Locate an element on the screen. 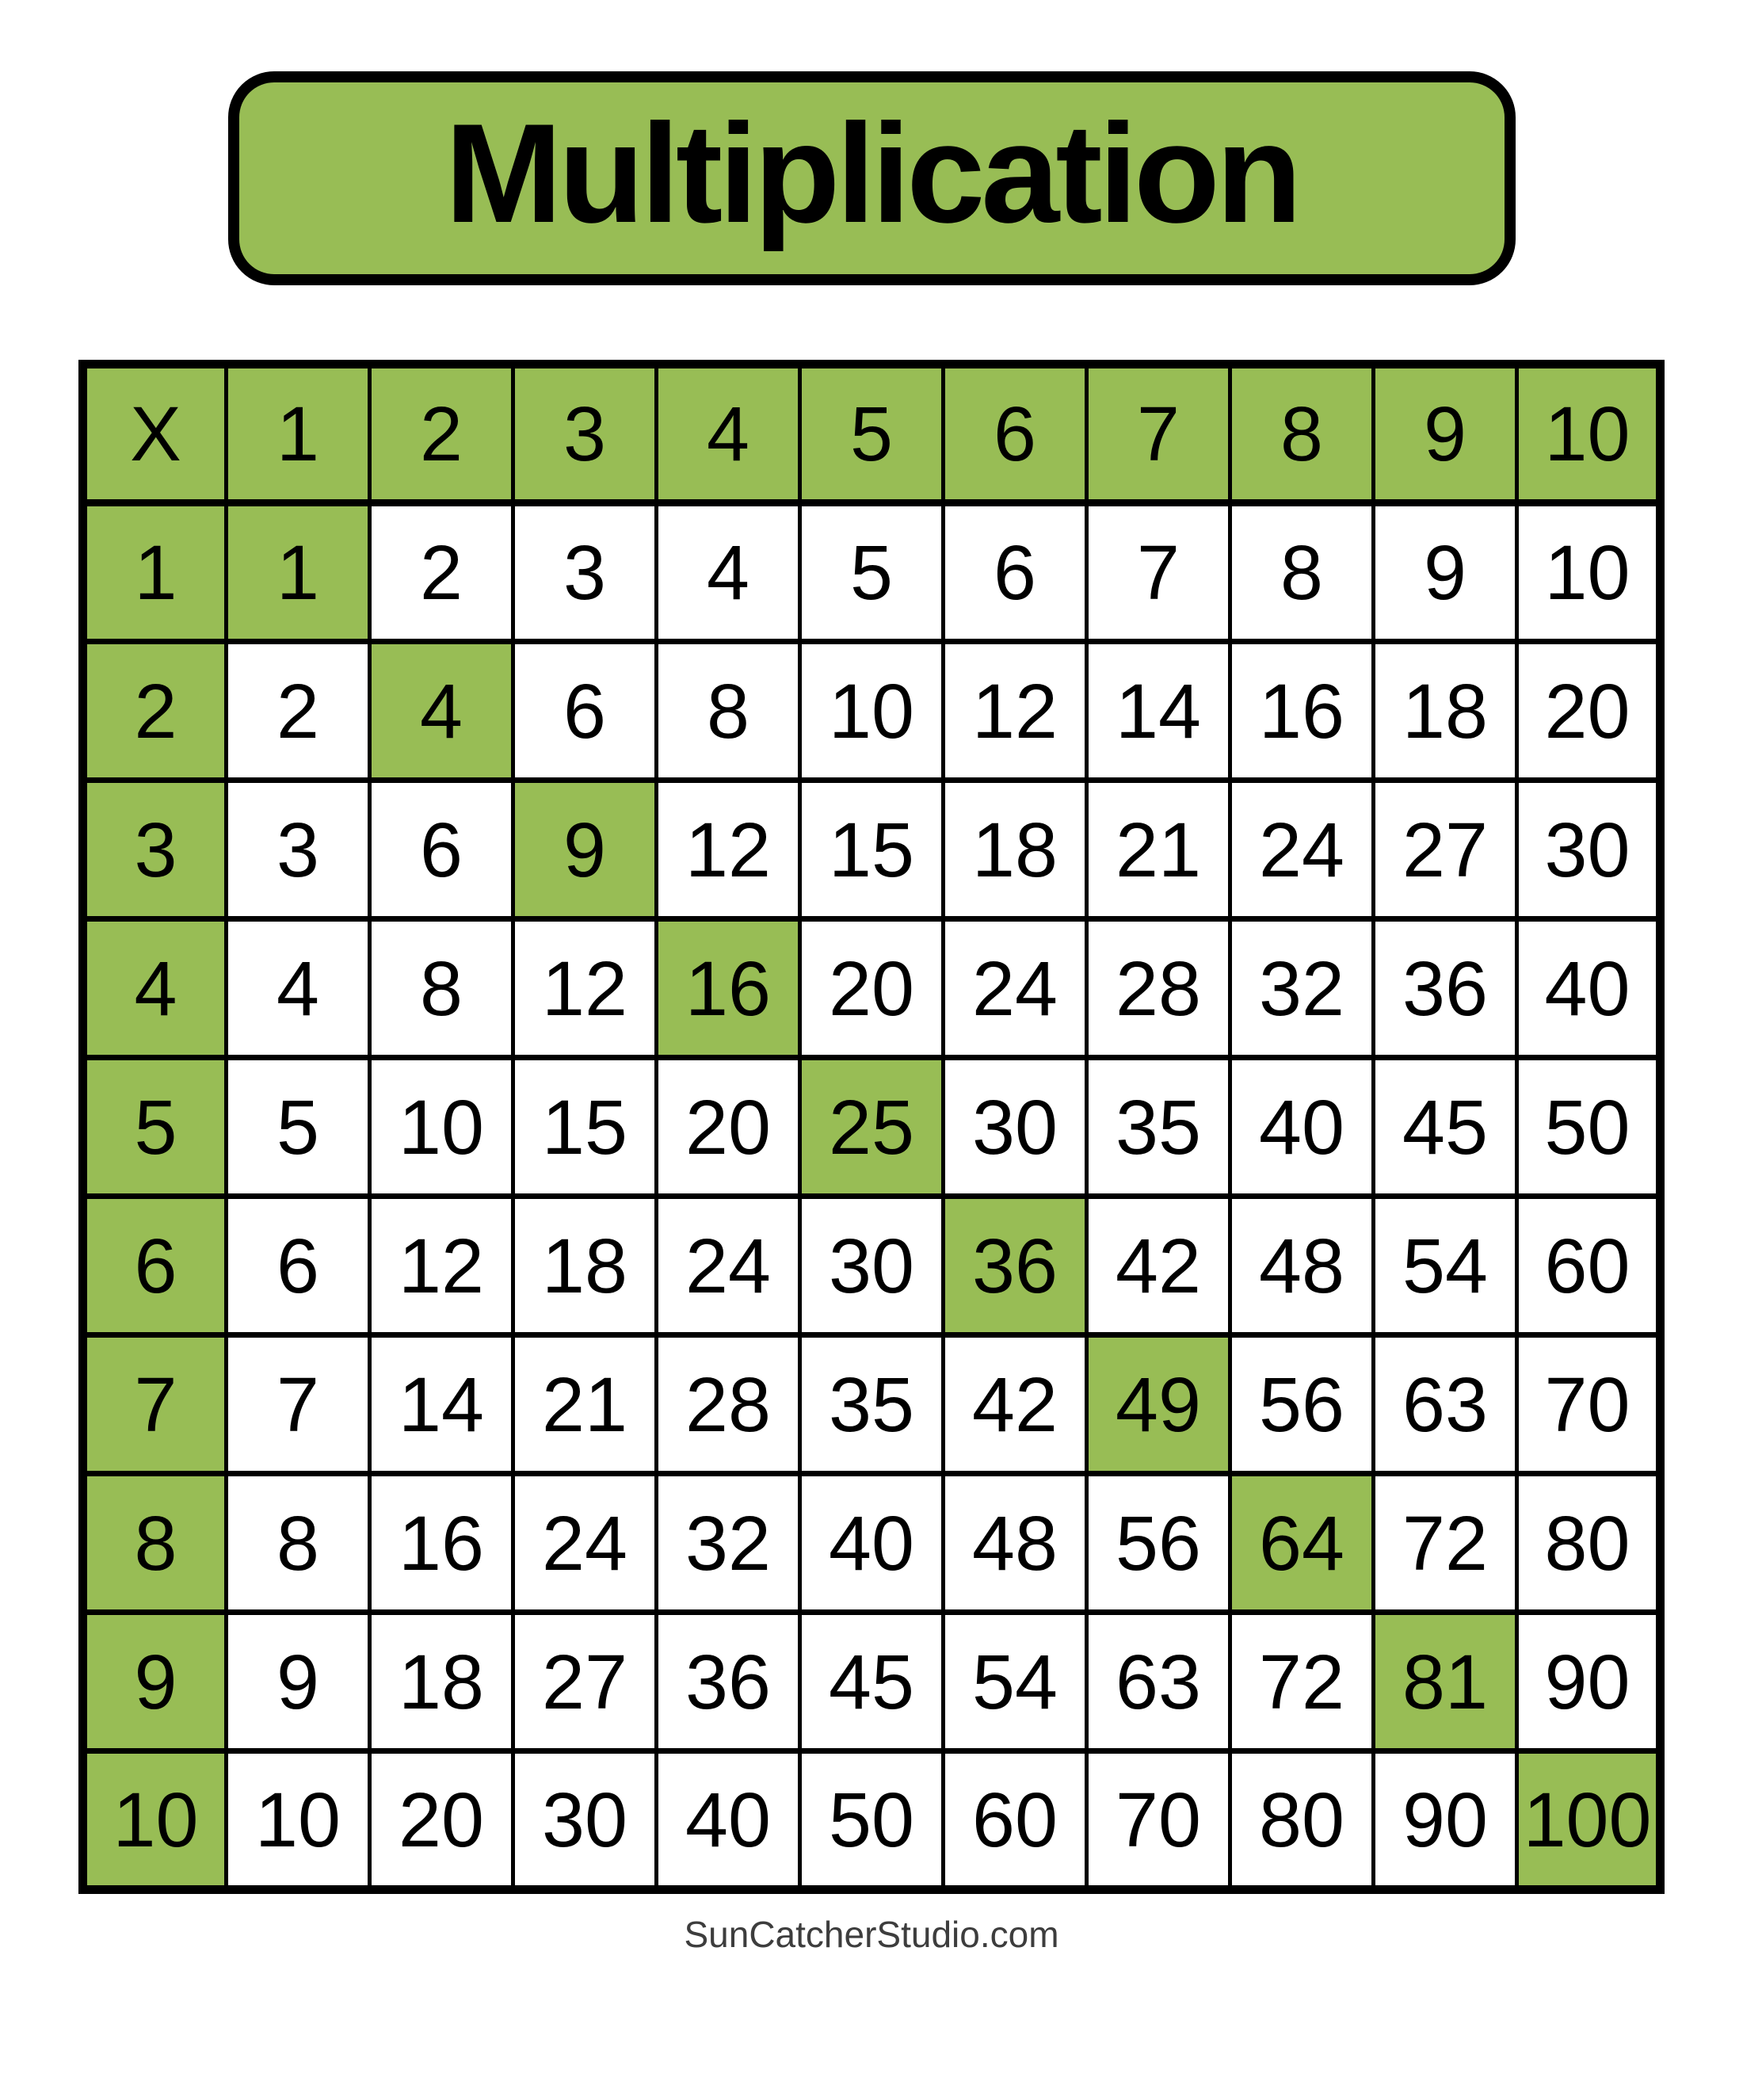 Image resolution: width=1743 pixels, height=2100 pixels. product-cell: 2 is located at coordinates (441, 572).